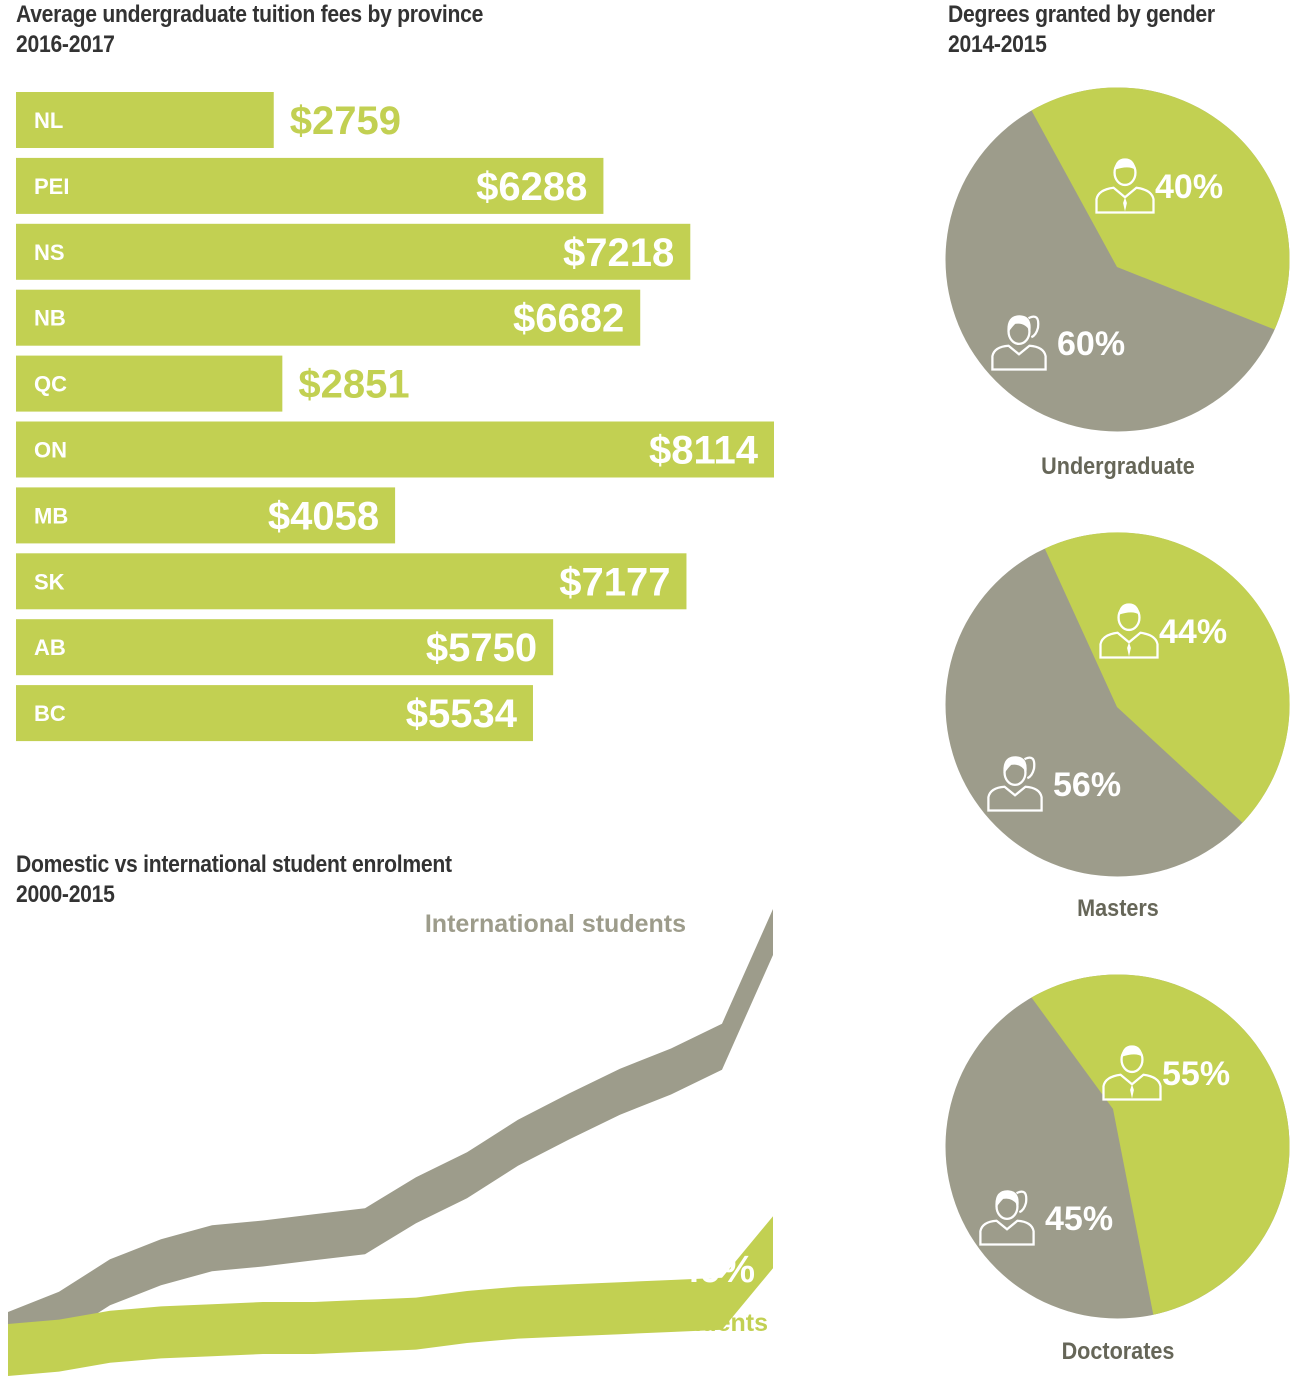 This screenshot has height=1377, width=1300. I want to click on bar-value-ns: $7218, so click(618, 253).